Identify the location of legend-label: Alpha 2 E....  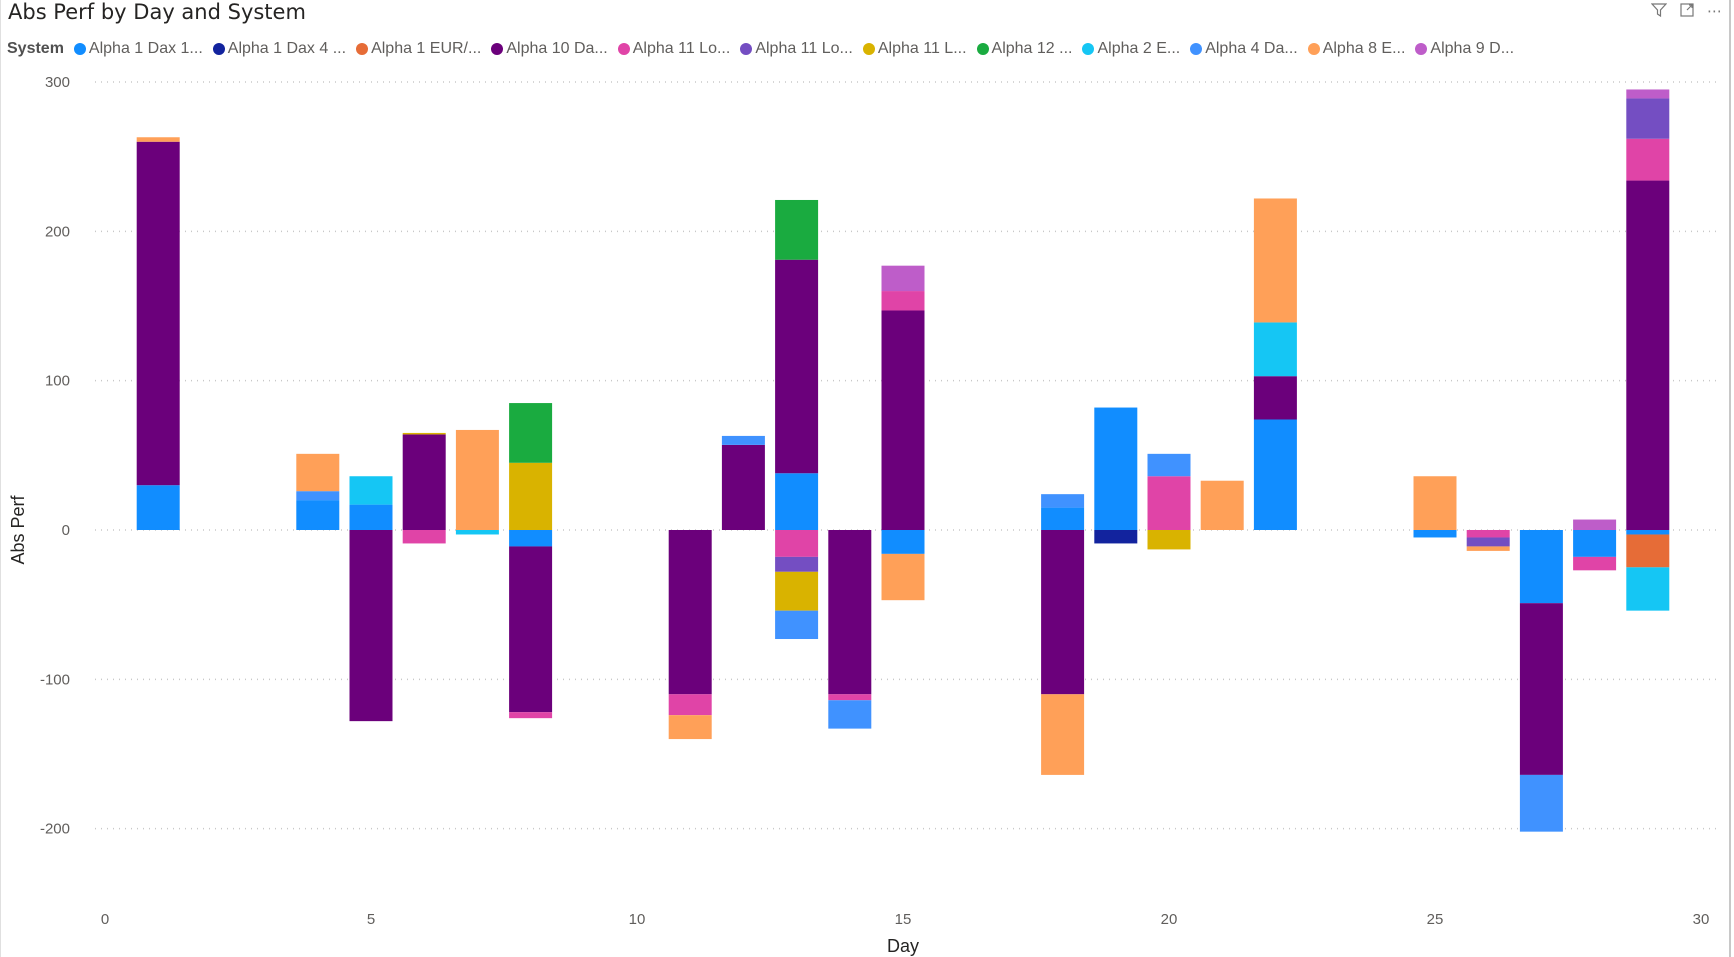
(1139, 48).